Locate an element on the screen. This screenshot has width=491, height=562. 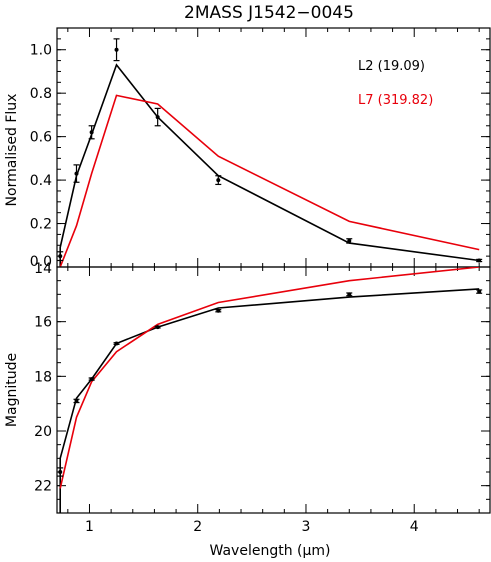
flux-y-axis-label: Normalised Flux is located at coordinates (12, 150).